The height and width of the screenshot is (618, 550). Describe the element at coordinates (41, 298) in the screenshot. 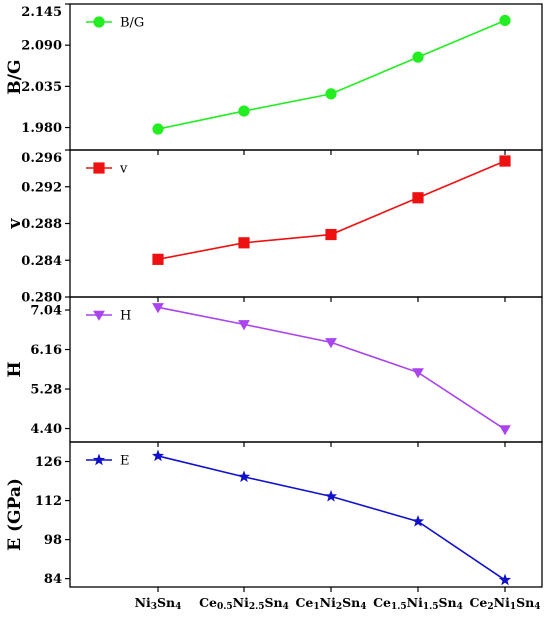

I see `y-tick-label: 0.280` at that location.